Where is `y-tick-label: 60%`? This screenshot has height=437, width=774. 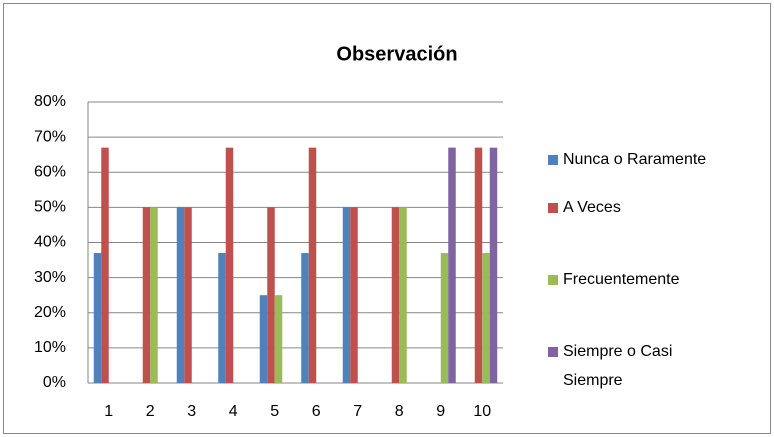 y-tick-label: 60% is located at coordinates (50, 171).